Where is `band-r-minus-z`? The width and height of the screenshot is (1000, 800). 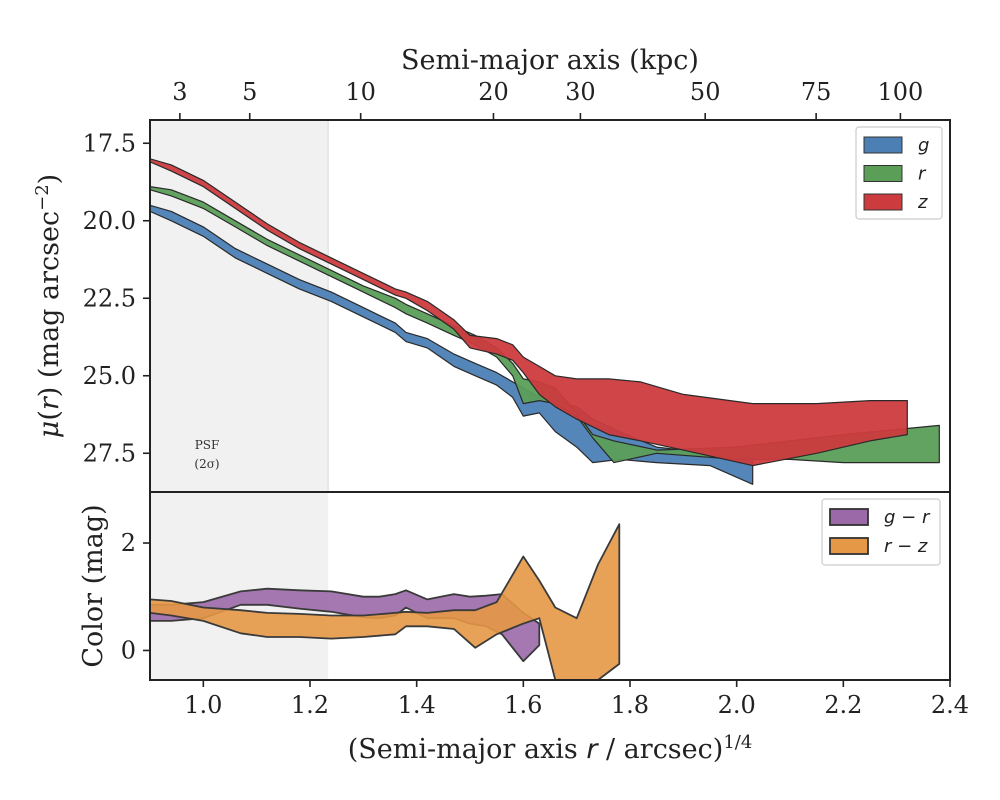 band-r-minus-z is located at coordinates (385, 601).